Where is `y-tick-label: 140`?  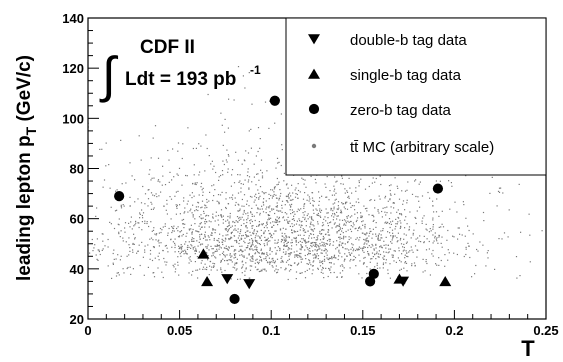
y-tick-label: 140 is located at coordinates (73, 18).